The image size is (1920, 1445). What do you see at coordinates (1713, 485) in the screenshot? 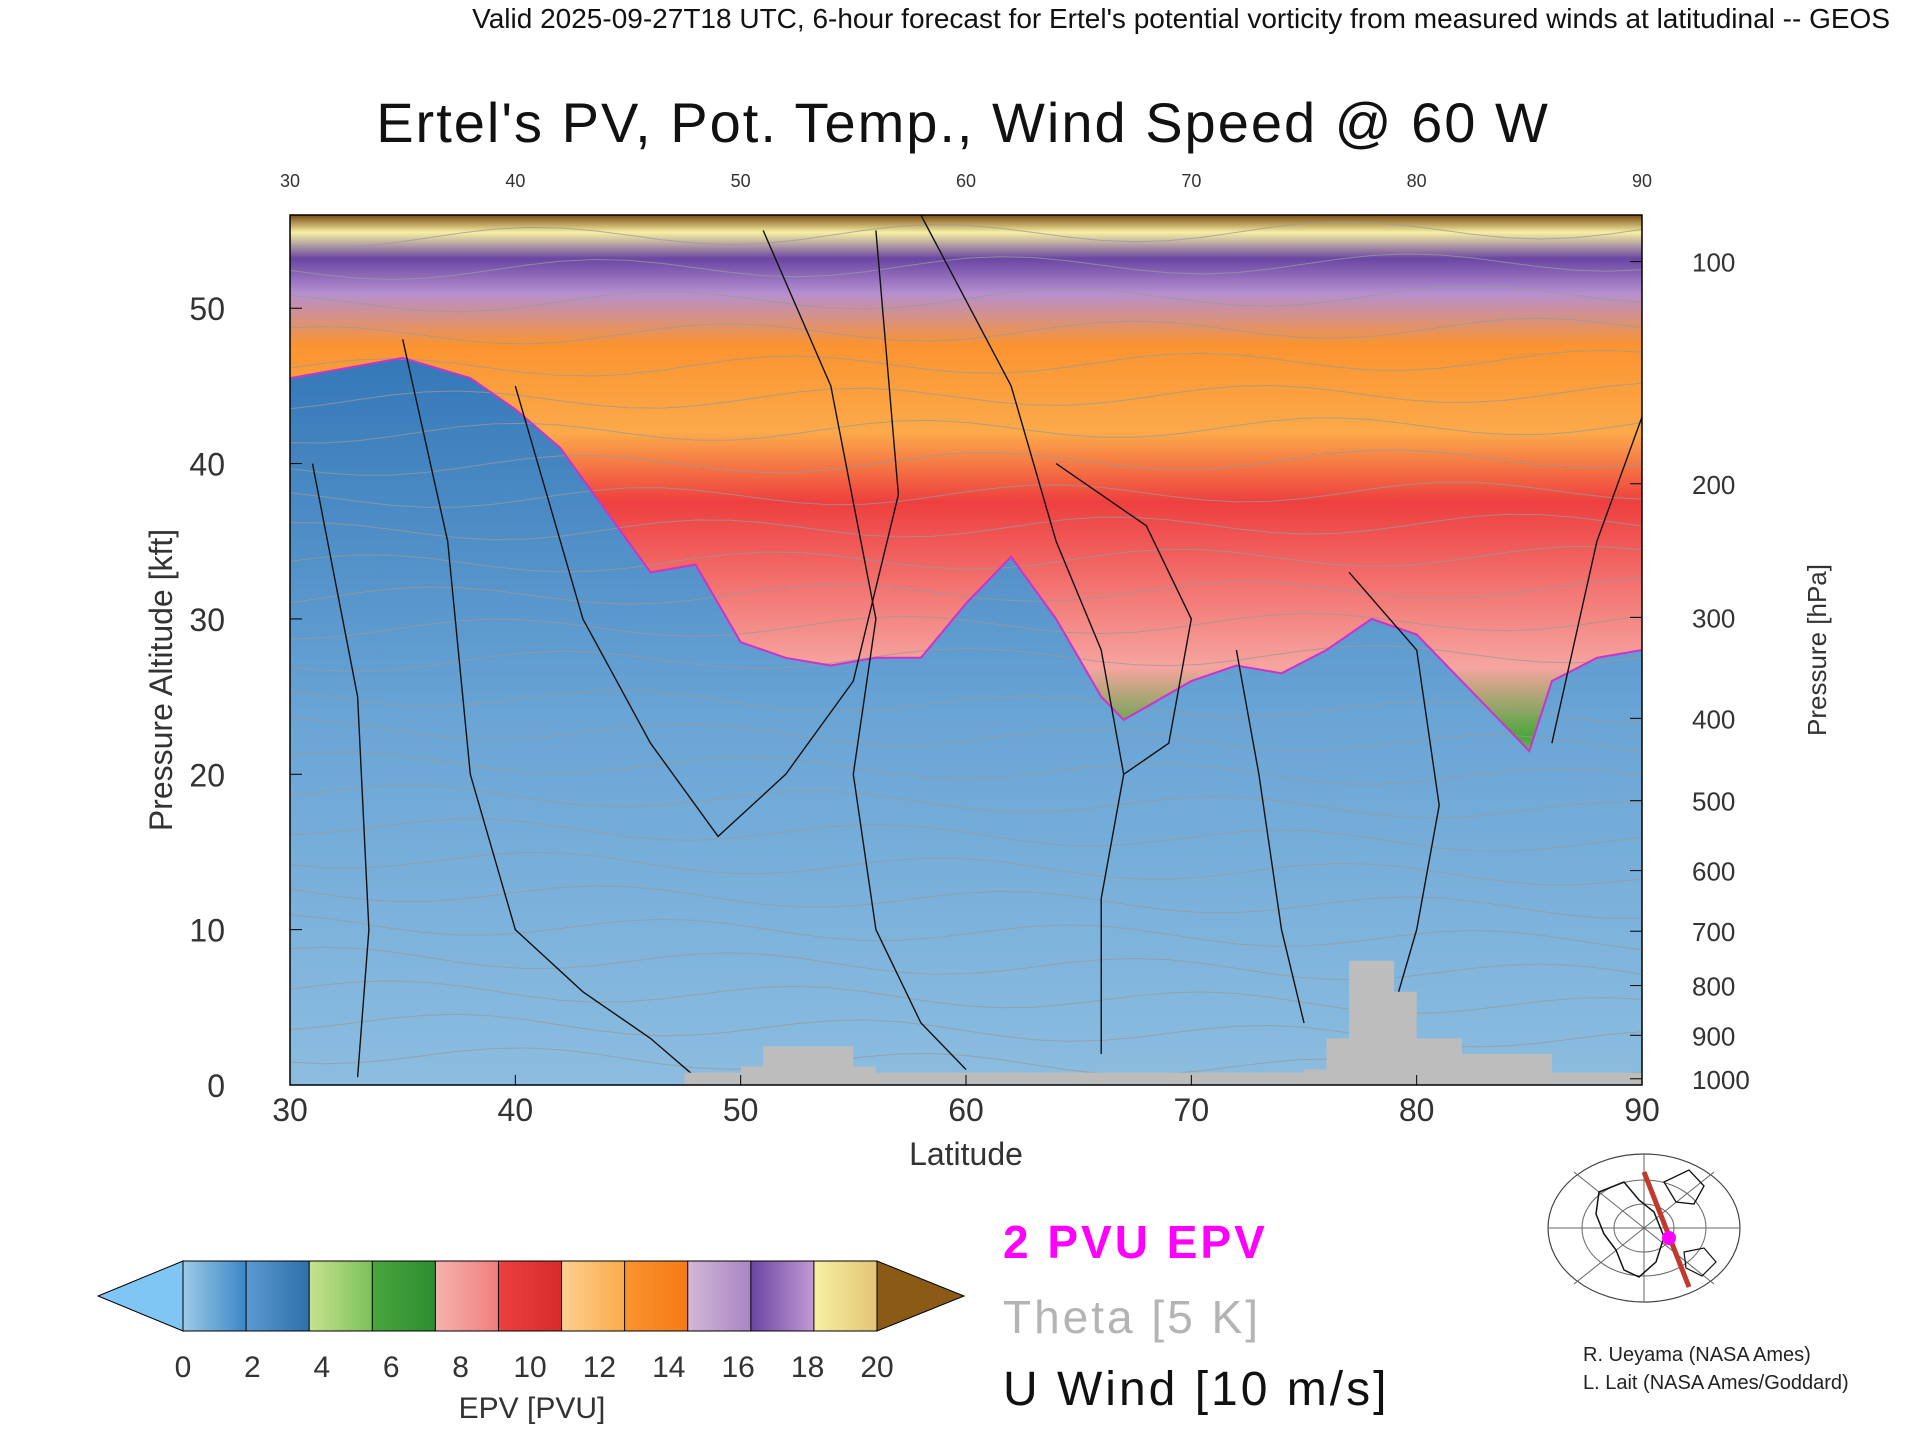
I see `pressure-tick-label: 200` at bounding box center [1713, 485].